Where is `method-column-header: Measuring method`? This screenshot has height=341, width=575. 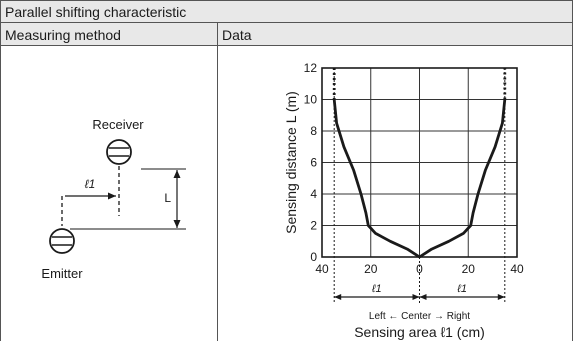 method-column-header: Measuring method is located at coordinates (109, 34).